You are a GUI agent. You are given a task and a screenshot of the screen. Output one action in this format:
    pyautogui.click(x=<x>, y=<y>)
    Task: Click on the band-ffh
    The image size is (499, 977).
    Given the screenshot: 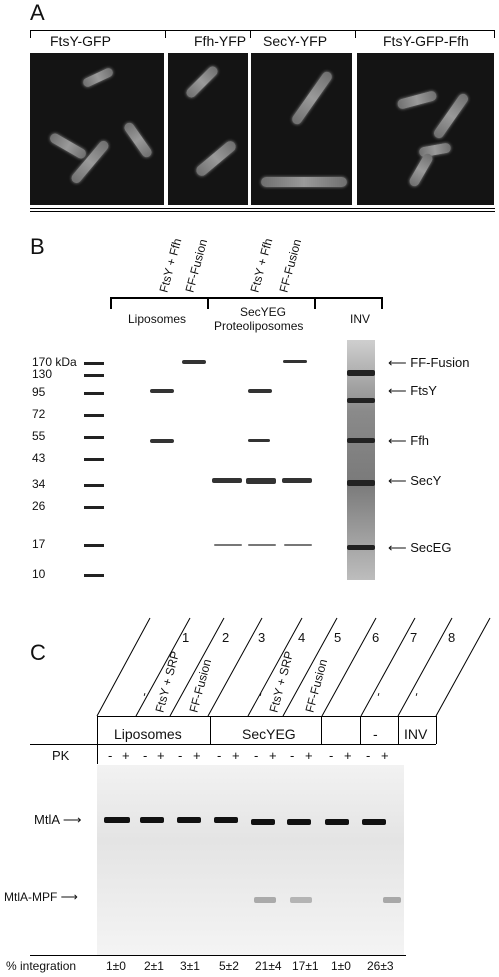 What is the action you would take?
    pyautogui.click(x=162, y=441)
    